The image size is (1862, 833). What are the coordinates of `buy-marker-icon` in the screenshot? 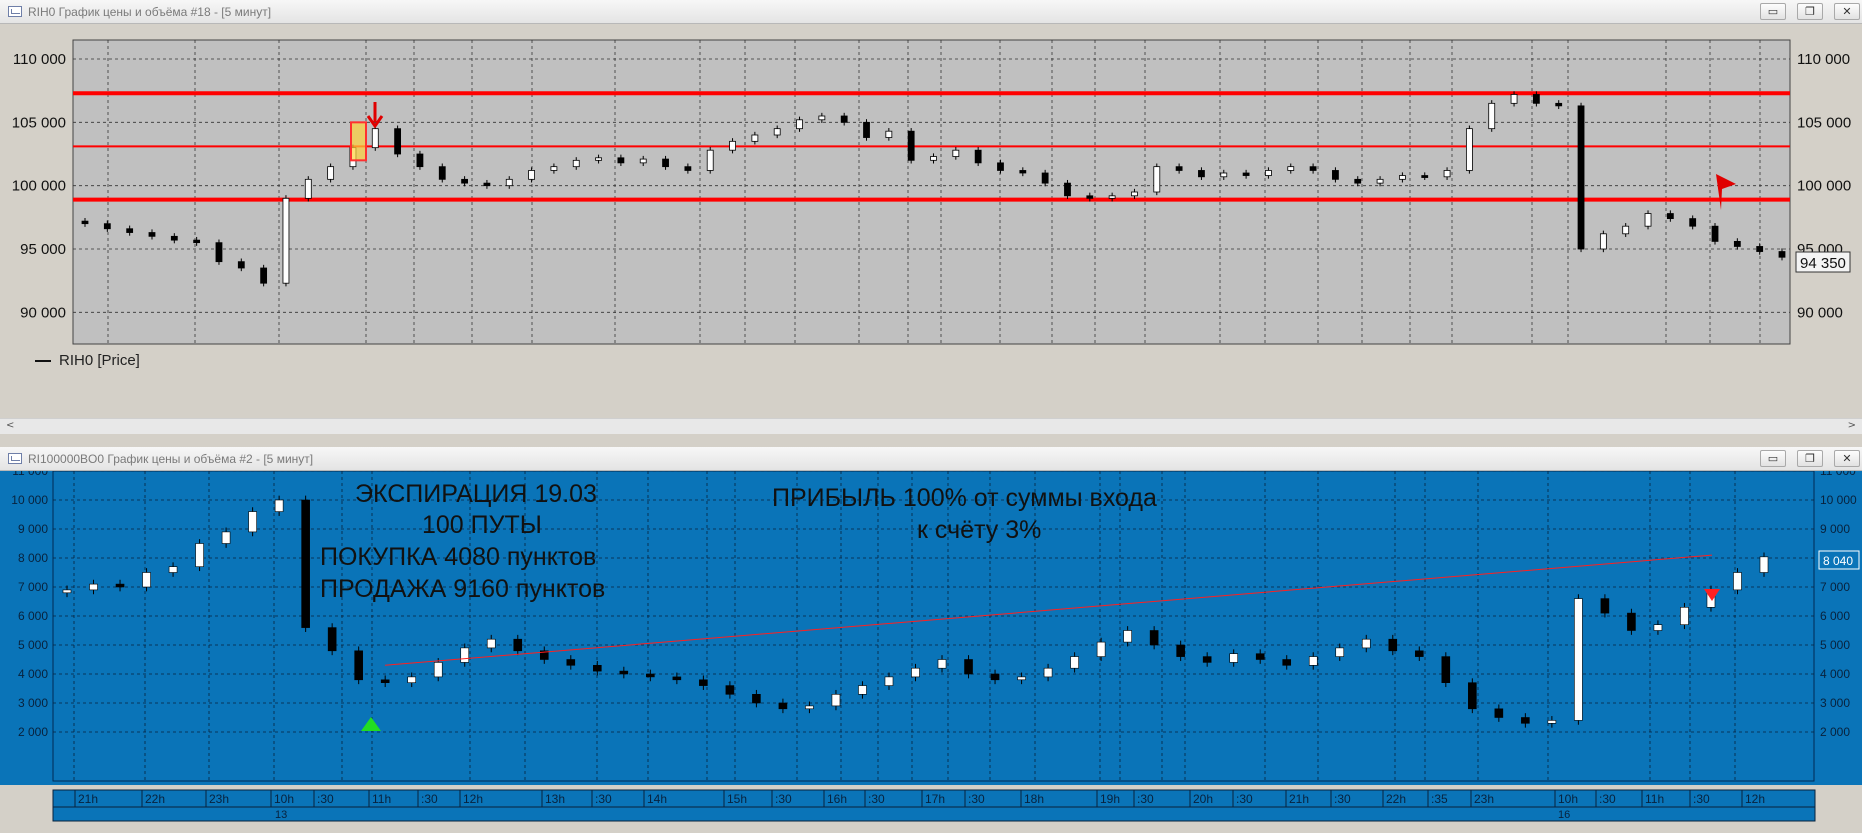 It's located at (371, 724).